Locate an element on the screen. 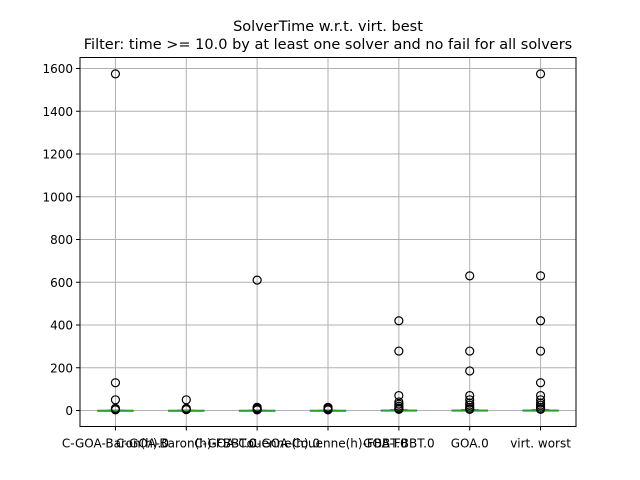 This screenshot has width=640, height=480. x-tick-label: virt. worst is located at coordinates (540, 444).